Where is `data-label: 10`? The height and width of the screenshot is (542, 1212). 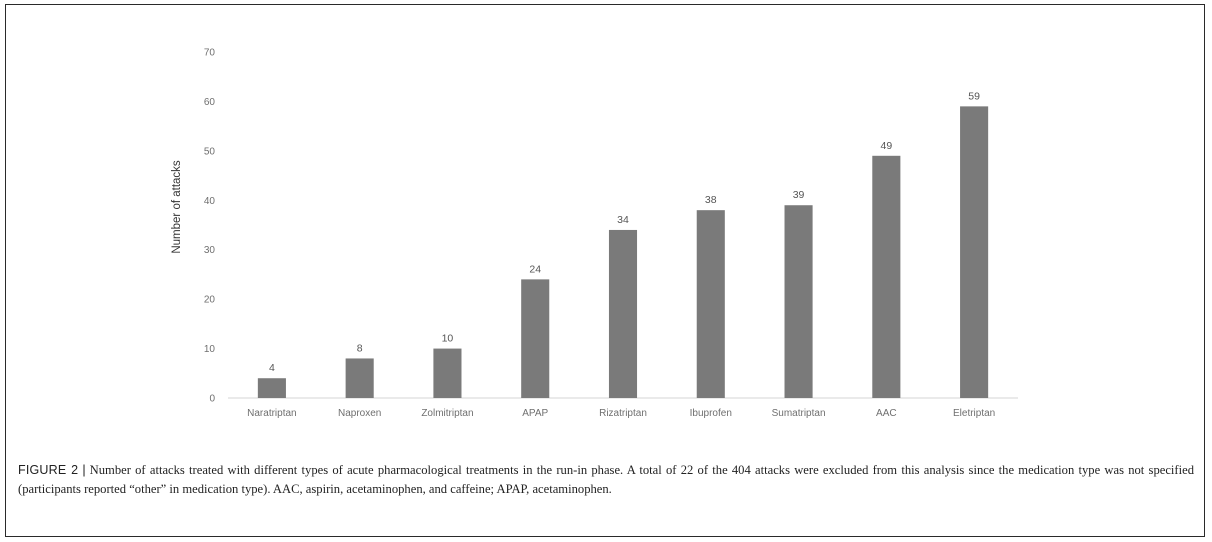
data-label: 10 is located at coordinates (448, 339).